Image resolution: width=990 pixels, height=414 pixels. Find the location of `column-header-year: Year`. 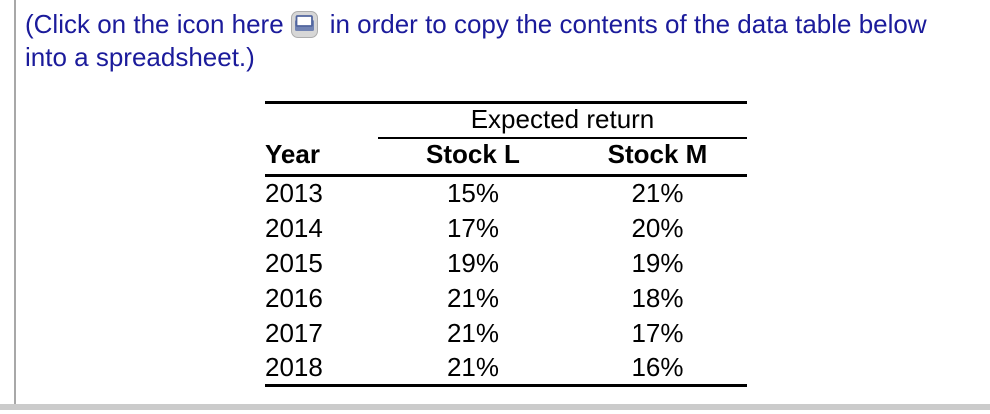

column-header-year: Year is located at coordinates (321, 157).